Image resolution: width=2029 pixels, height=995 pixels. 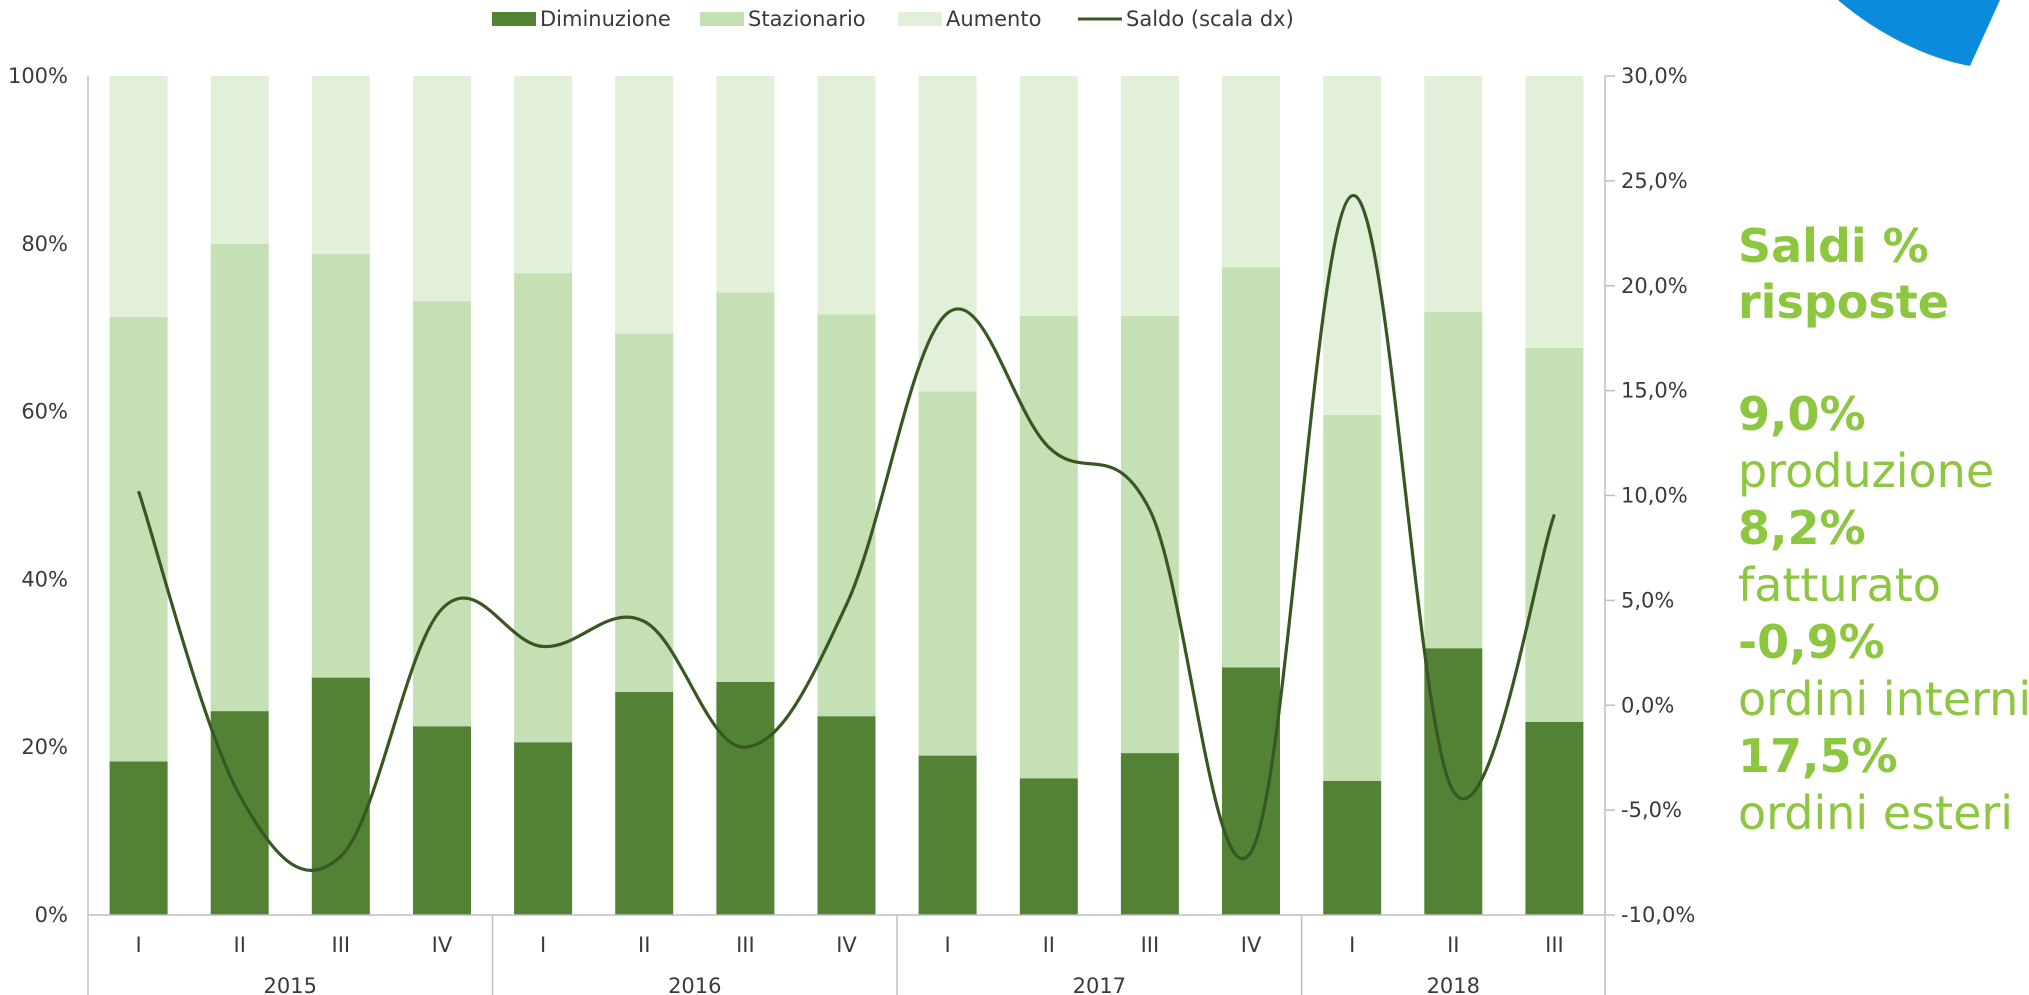 What do you see at coordinates (1802, 528) in the screenshot?
I see `stat-value: 8,2%` at bounding box center [1802, 528].